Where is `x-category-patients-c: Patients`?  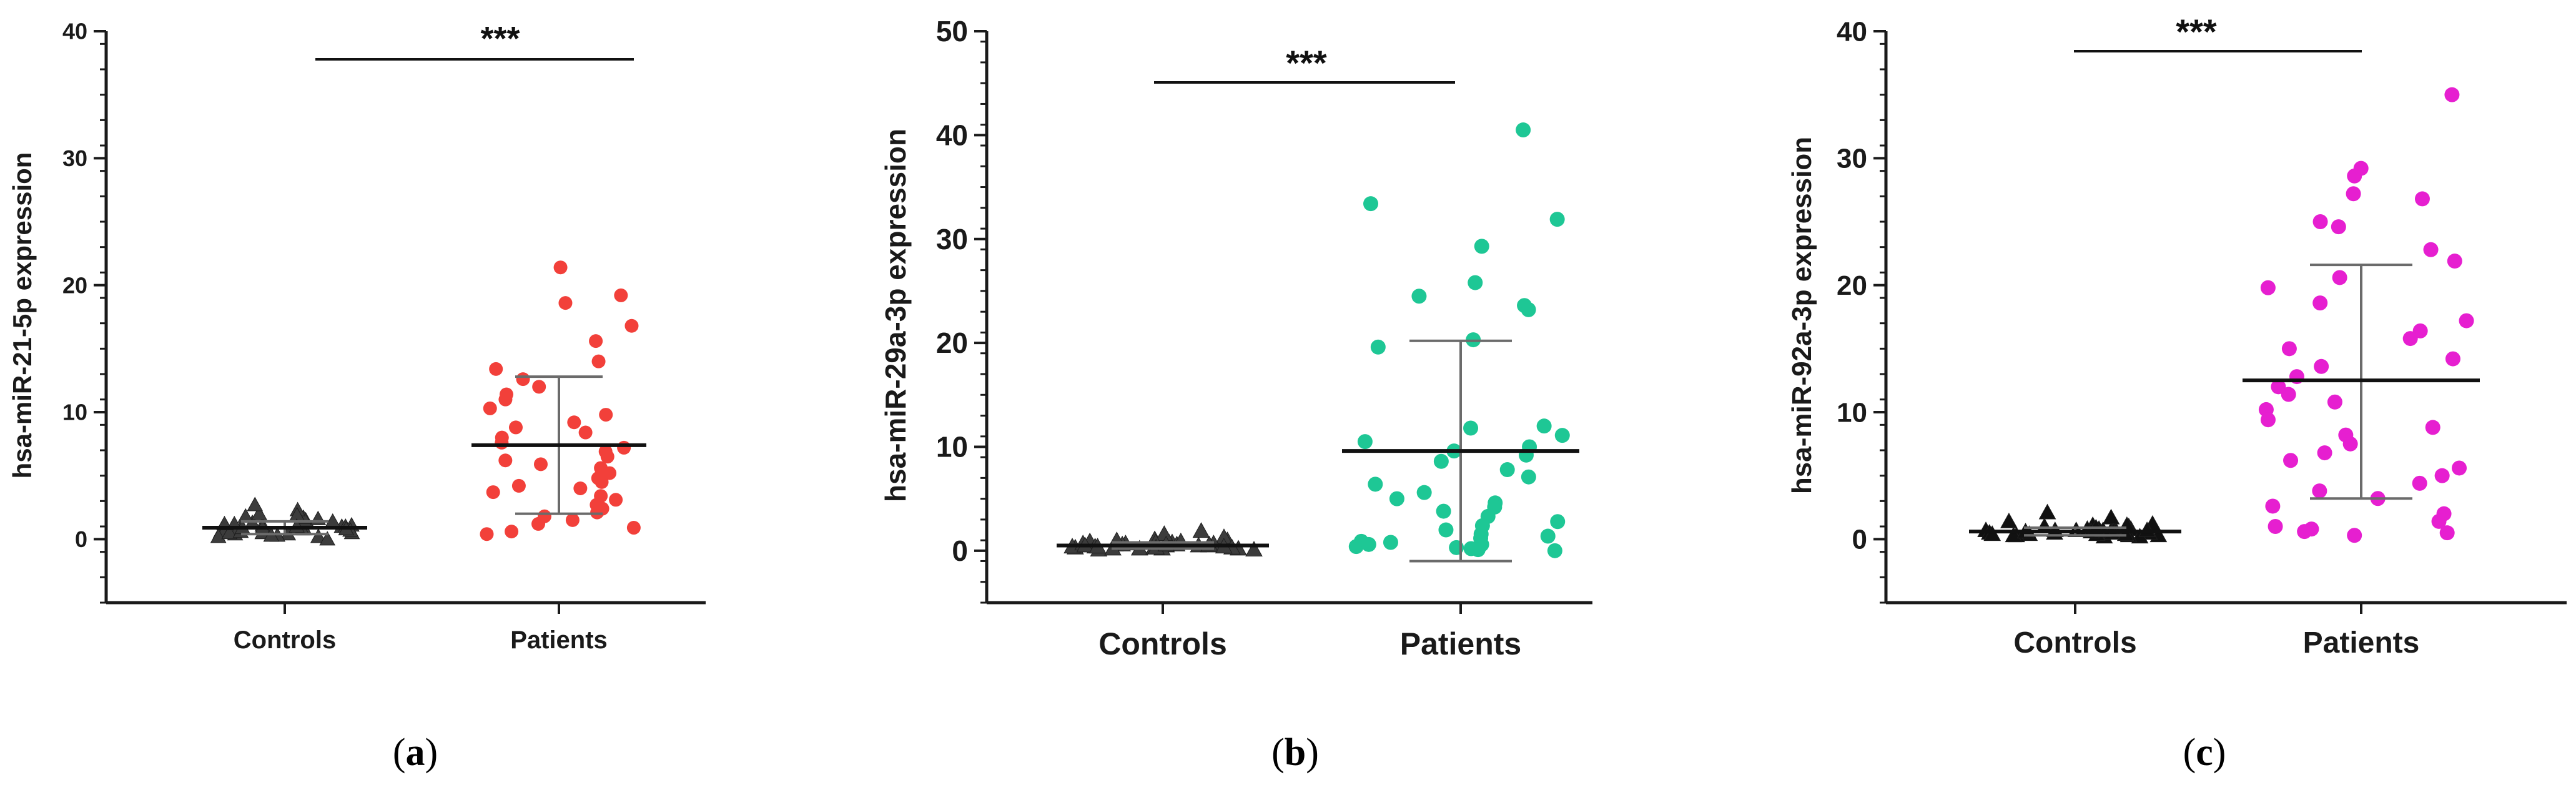 x-category-patients-c: Patients is located at coordinates (2362, 642).